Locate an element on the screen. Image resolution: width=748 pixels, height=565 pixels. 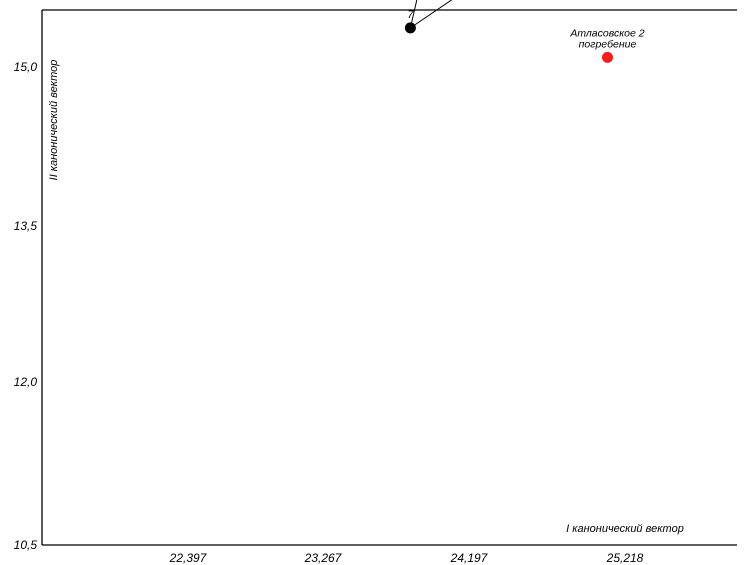
x-tick-labels: 22,397 23,267 24,197 25,218 is located at coordinates (406, 558).